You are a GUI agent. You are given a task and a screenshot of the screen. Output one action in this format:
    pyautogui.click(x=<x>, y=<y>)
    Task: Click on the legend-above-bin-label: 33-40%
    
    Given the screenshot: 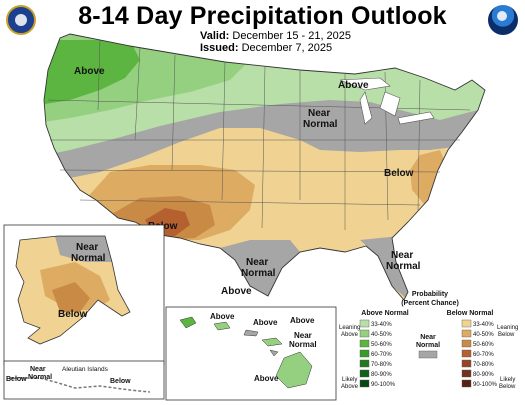 What is the action you would take?
    pyautogui.click(x=381, y=325)
    